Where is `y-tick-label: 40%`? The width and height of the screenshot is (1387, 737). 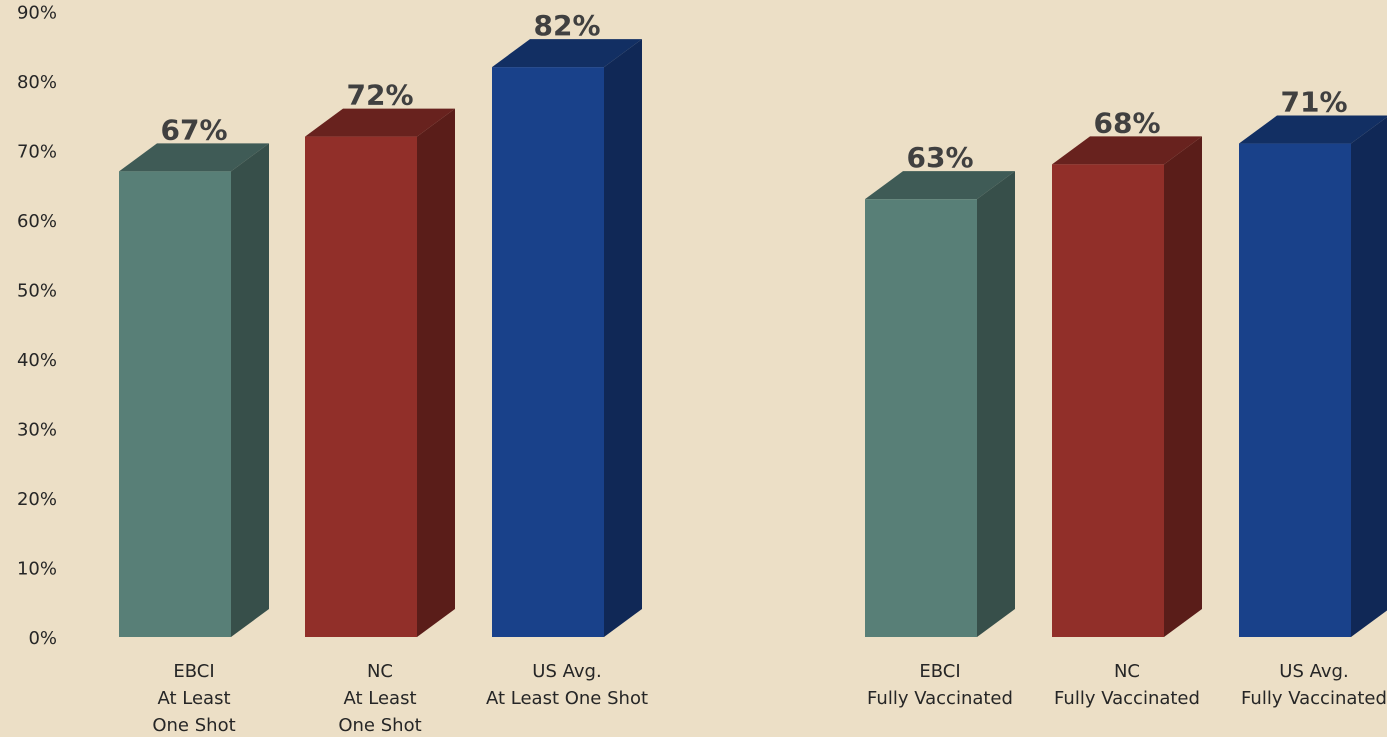 y-tick-label: 40% is located at coordinates (37, 360).